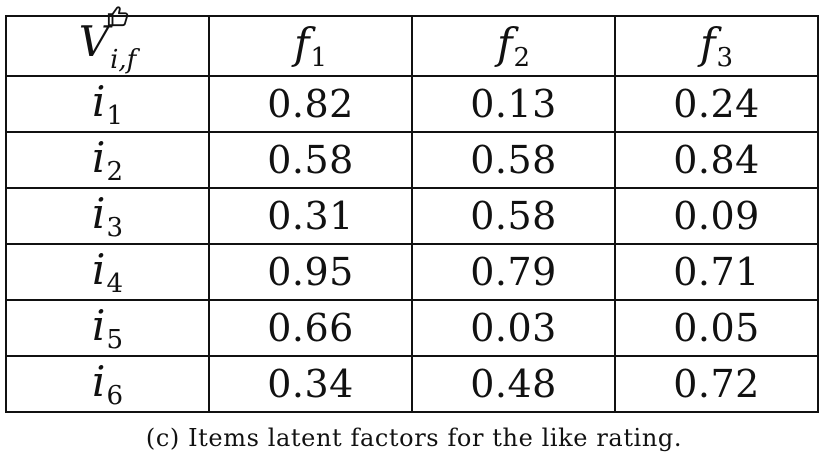 This screenshot has height=472, width=828. Describe the element at coordinates (513, 272) in the screenshot. I see `value-cell: 0.79` at that location.